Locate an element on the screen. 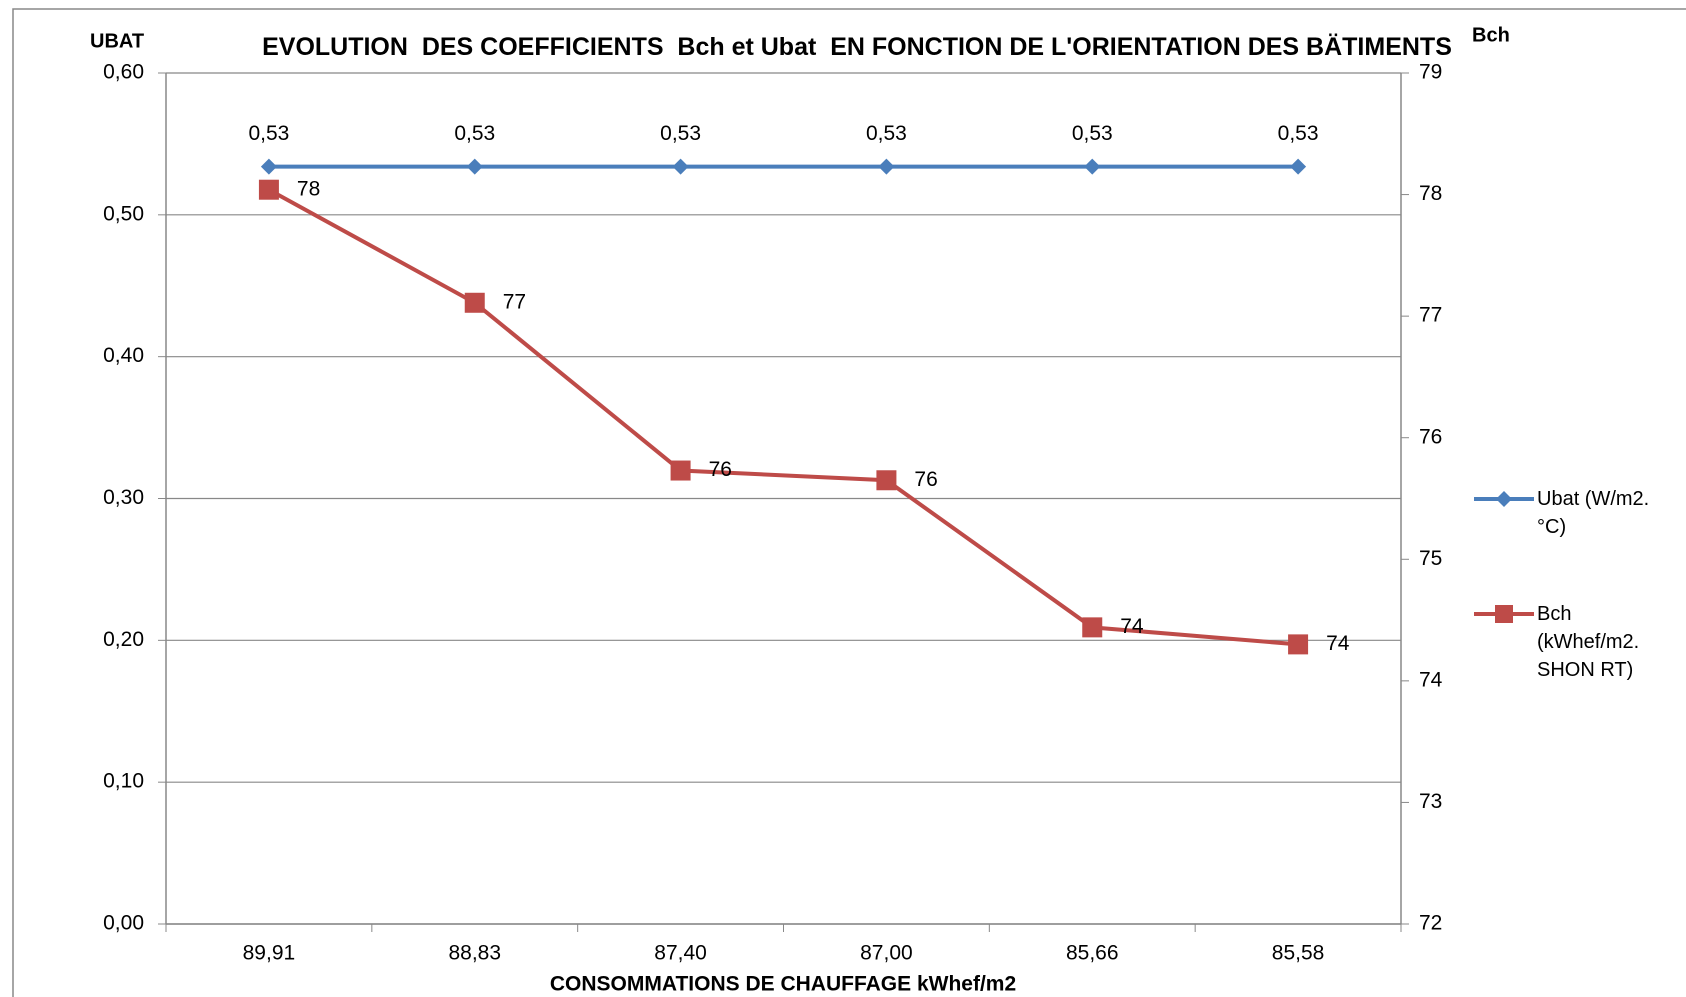 The width and height of the screenshot is (1686, 997). y2-tick-label: 79 is located at coordinates (1430, 72).